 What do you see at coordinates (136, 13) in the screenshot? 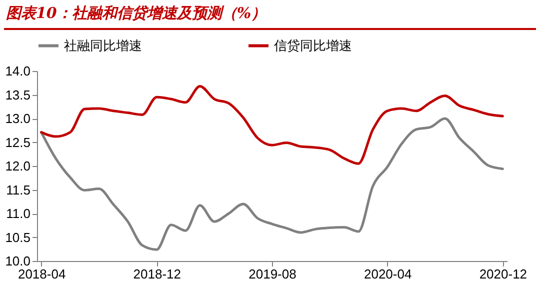
I see `chart-title: 图表10：社融和信贷增速及预测（%）` at bounding box center [136, 13].